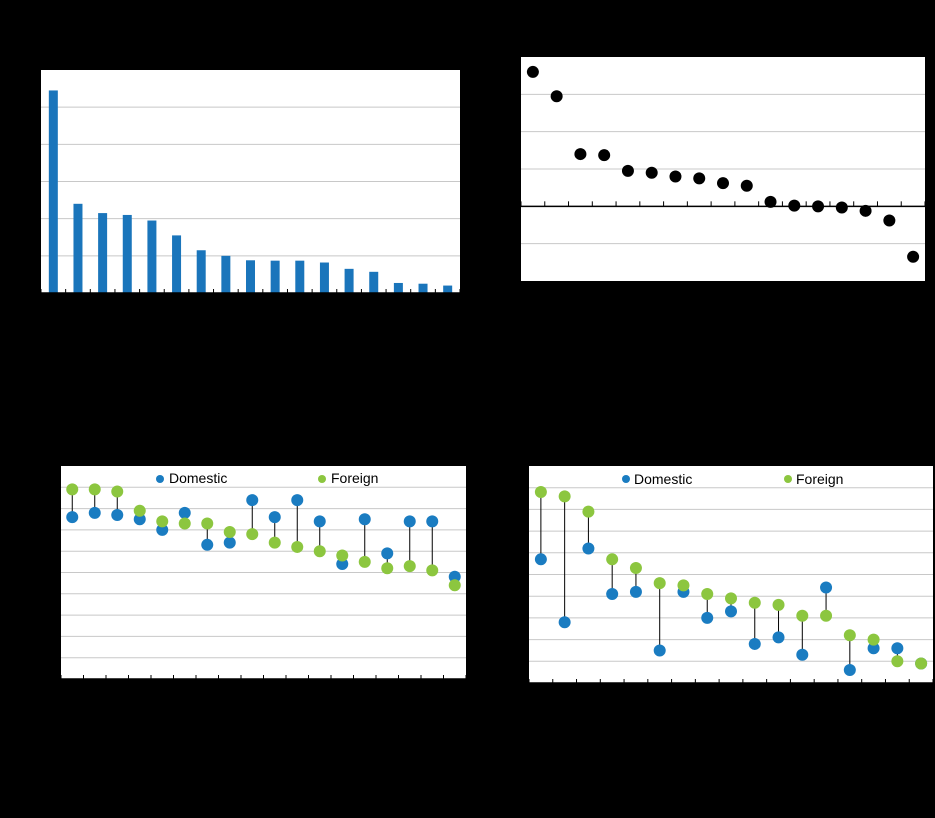  Describe the element at coordinates (626, 479) in the screenshot. I see `legend-marker-domestic` at that location.